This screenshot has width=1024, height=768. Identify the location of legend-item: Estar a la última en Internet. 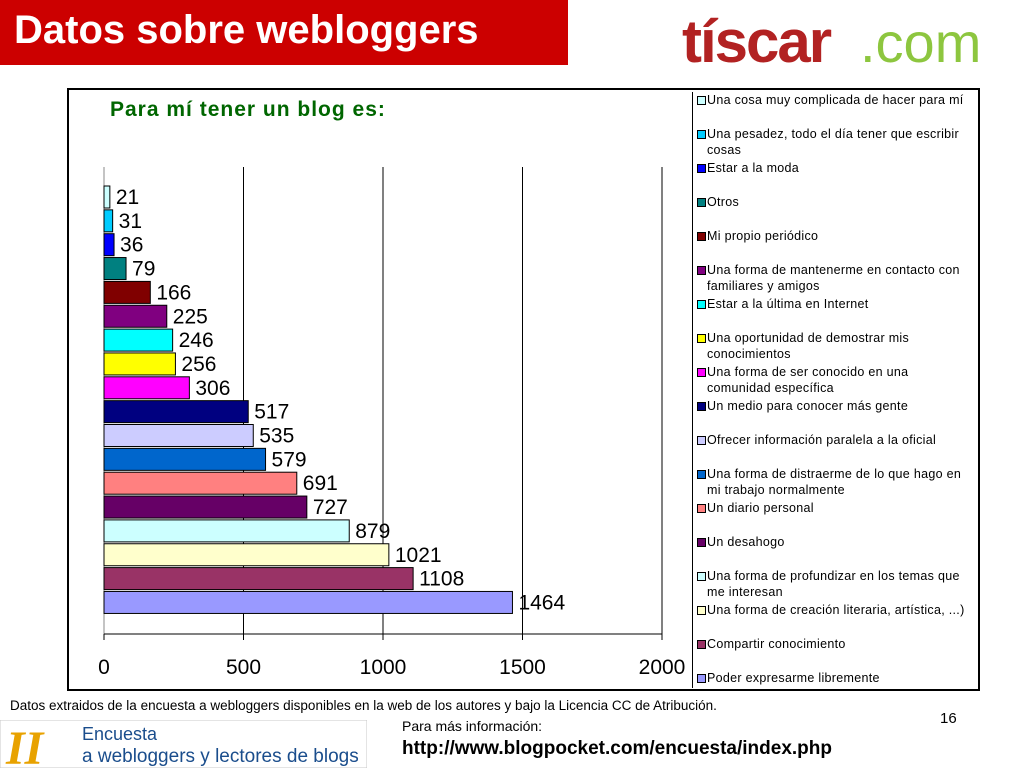
(833, 304).